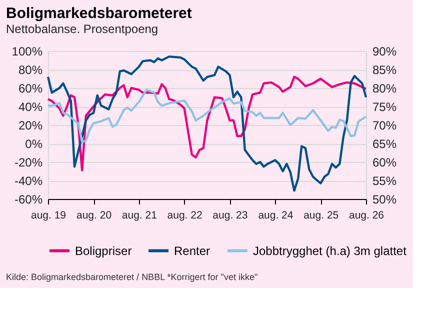  What do you see at coordinates (30, 89) in the screenshot?
I see `y-tick-label: 60%` at bounding box center [30, 89].